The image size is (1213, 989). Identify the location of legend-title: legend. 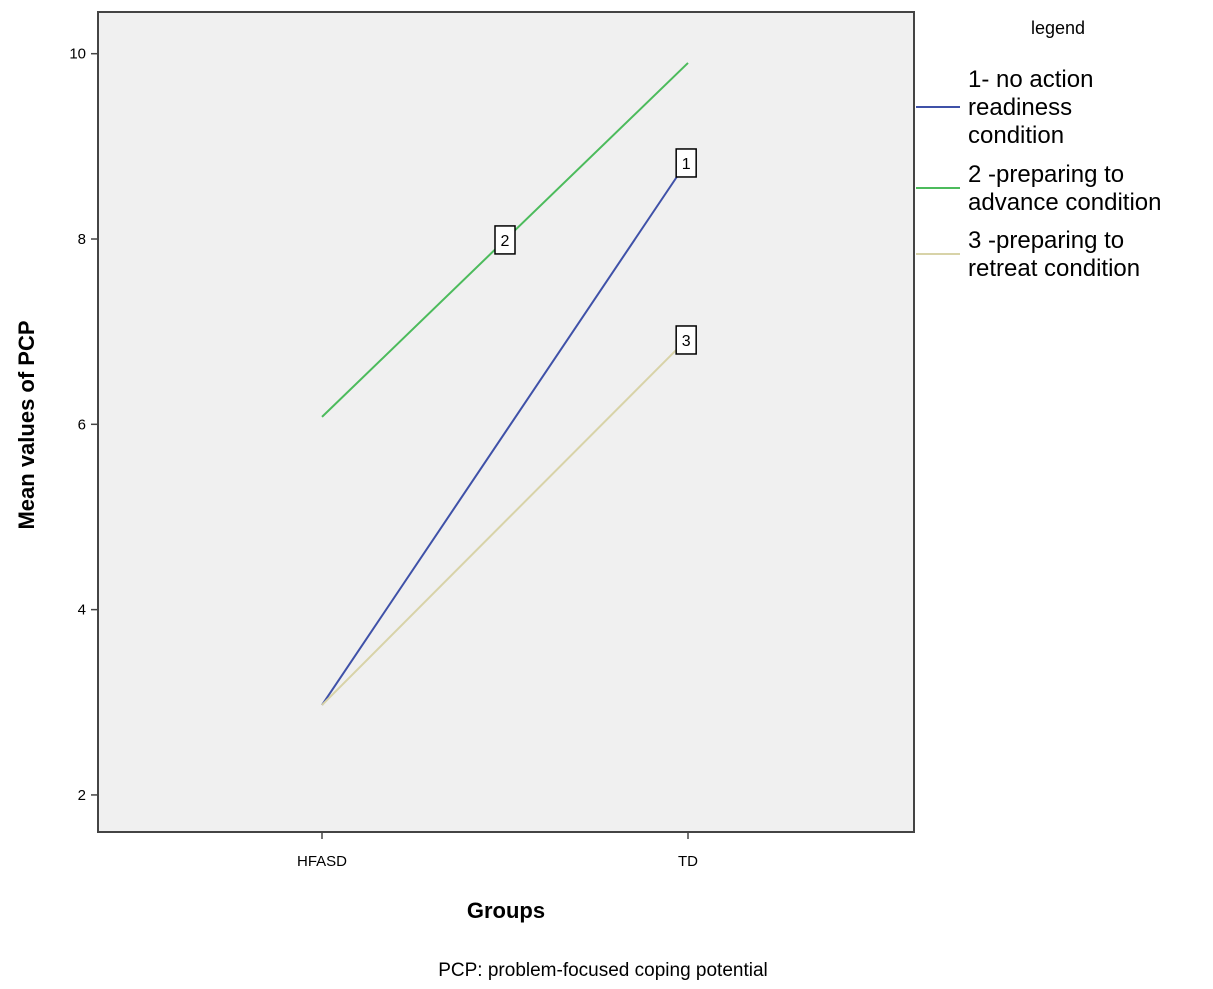
(1058, 28).